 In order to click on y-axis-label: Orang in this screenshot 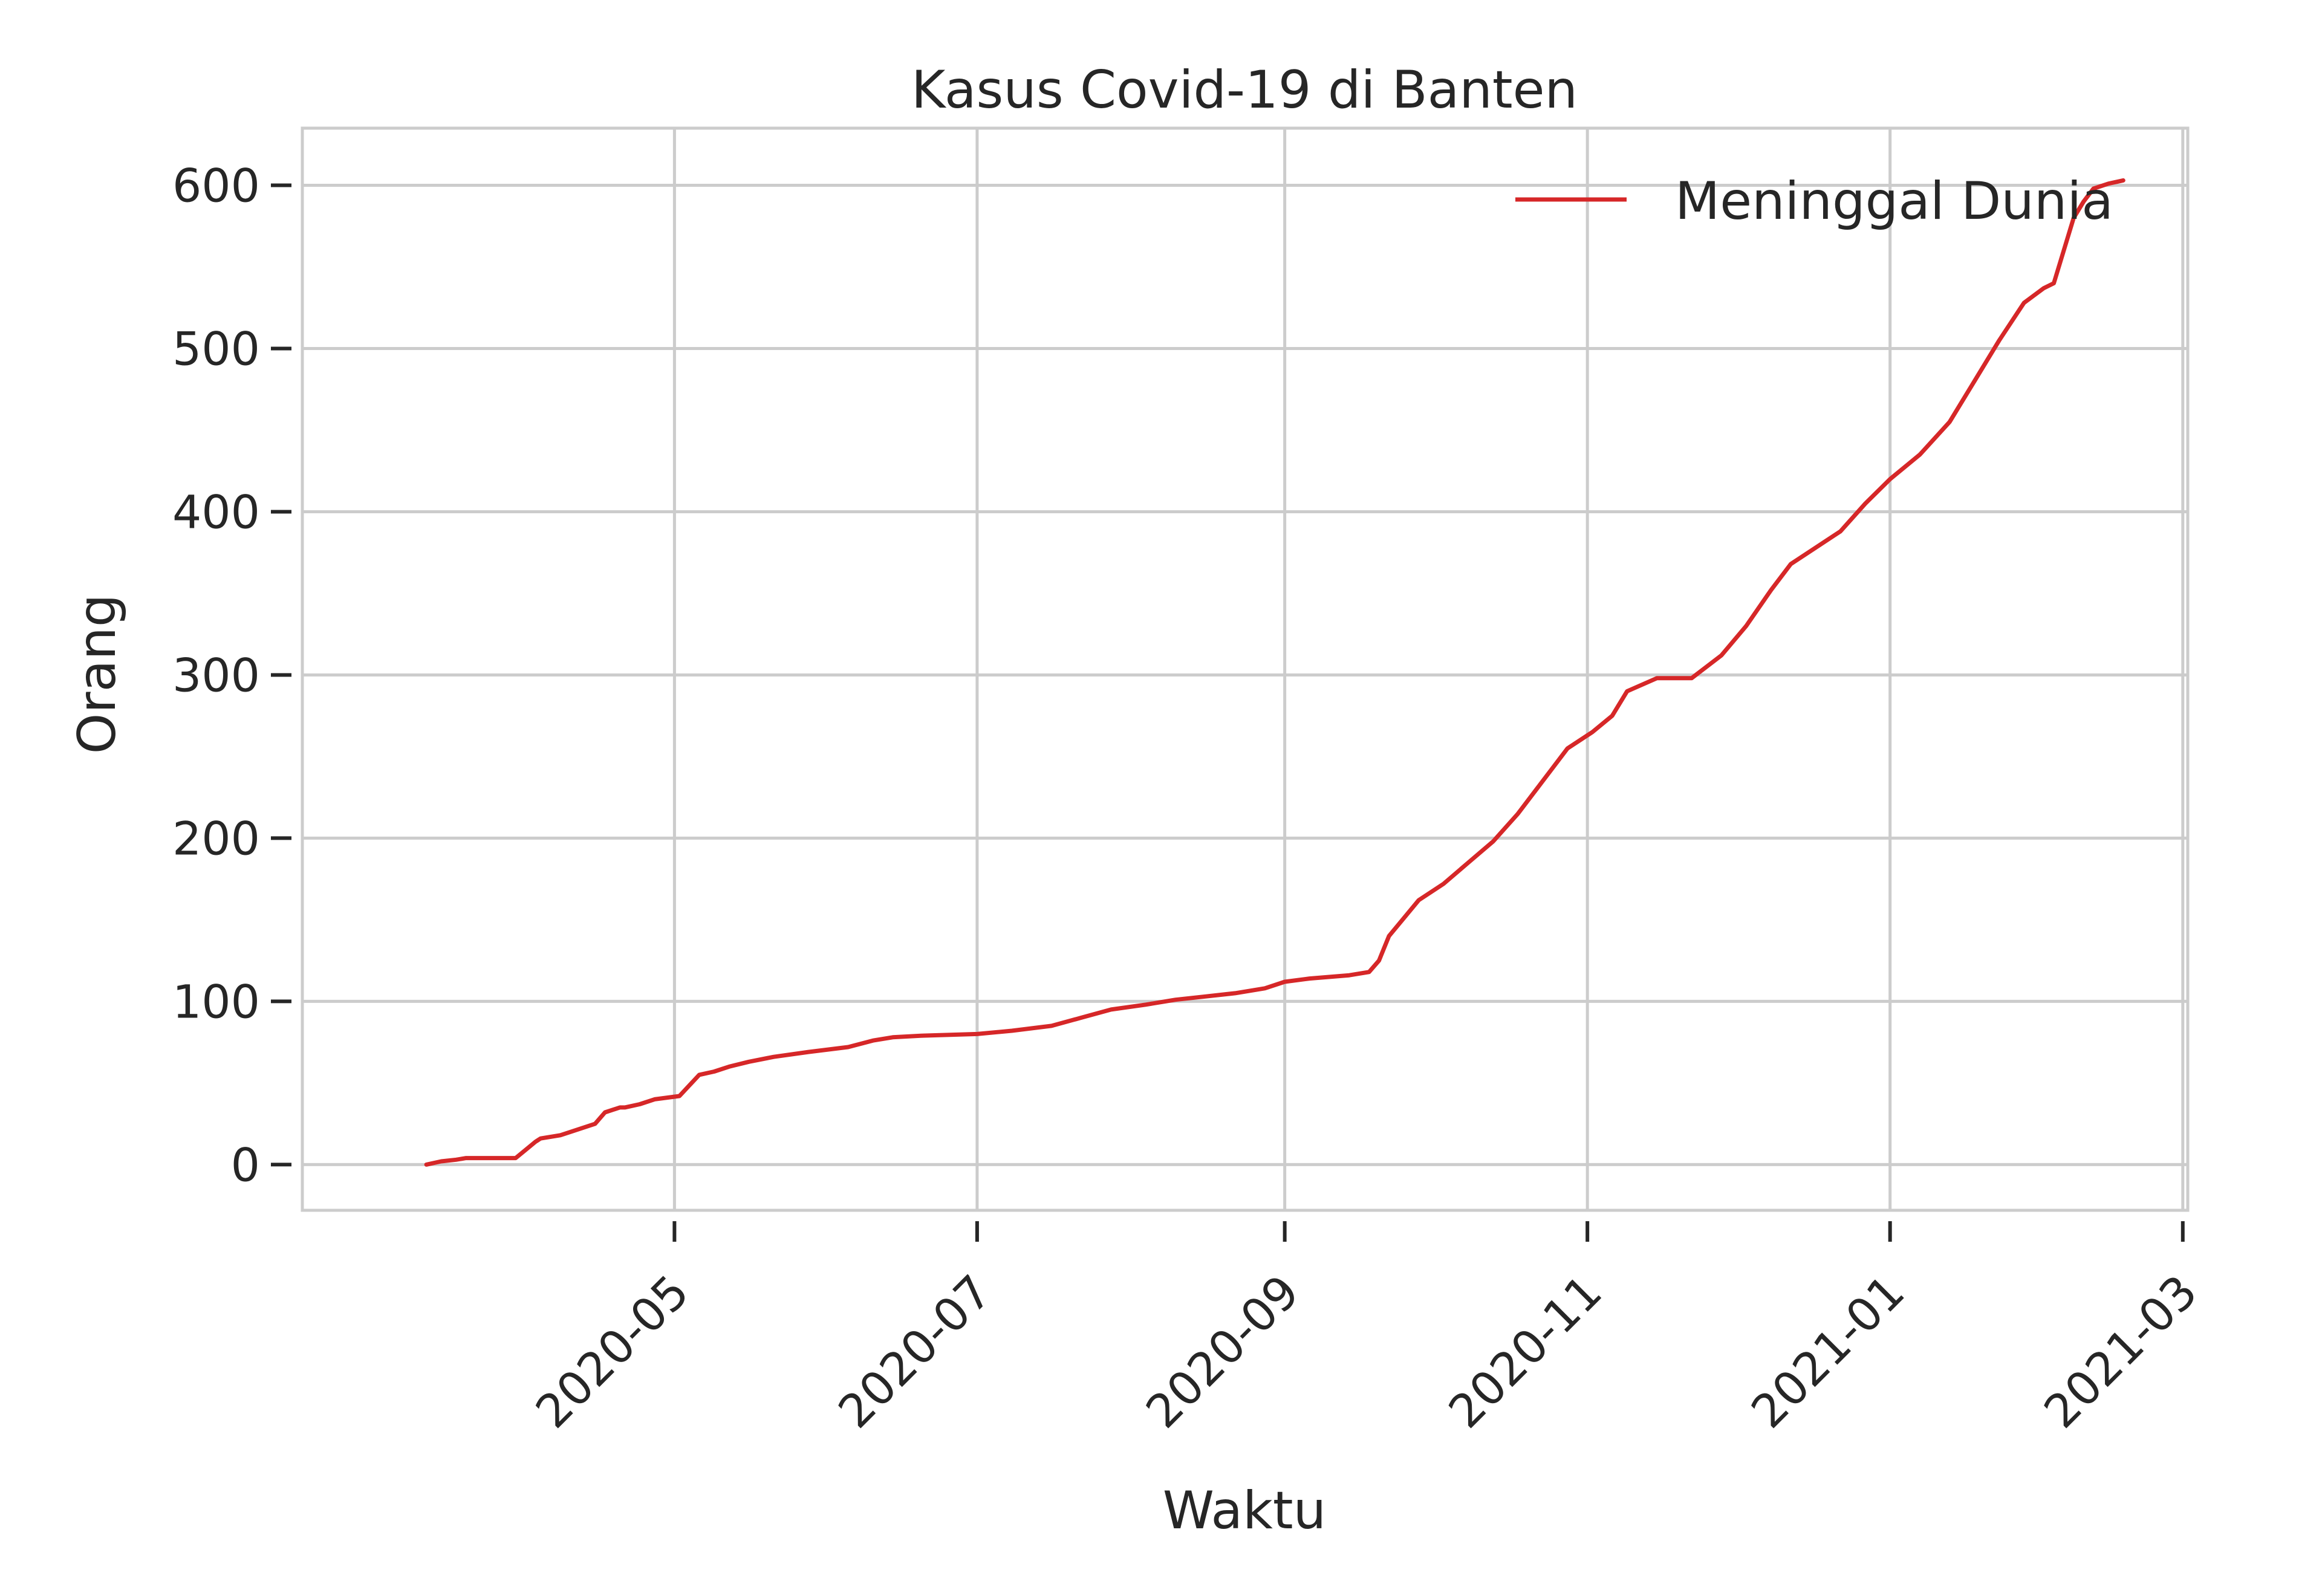, I will do `click(98, 674)`.